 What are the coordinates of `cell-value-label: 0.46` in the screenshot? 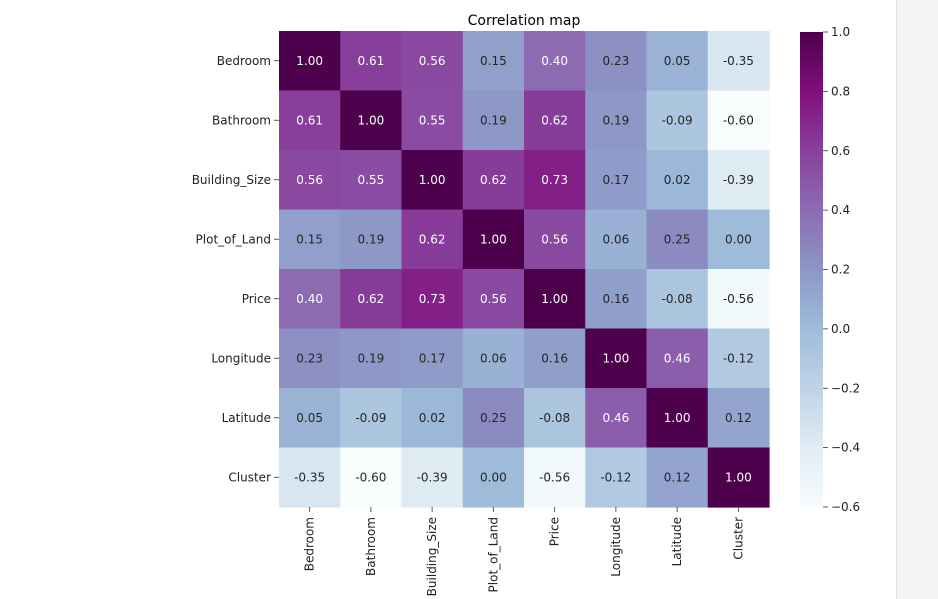 It's located at (616, 418).